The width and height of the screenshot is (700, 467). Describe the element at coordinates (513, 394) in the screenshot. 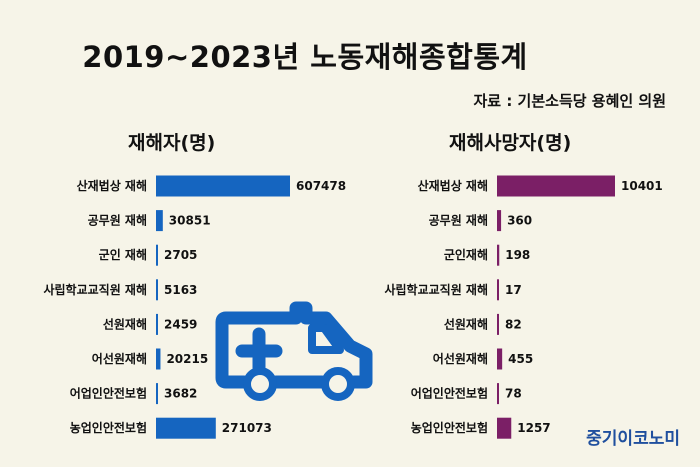

I see `value-label: 78` at that location.